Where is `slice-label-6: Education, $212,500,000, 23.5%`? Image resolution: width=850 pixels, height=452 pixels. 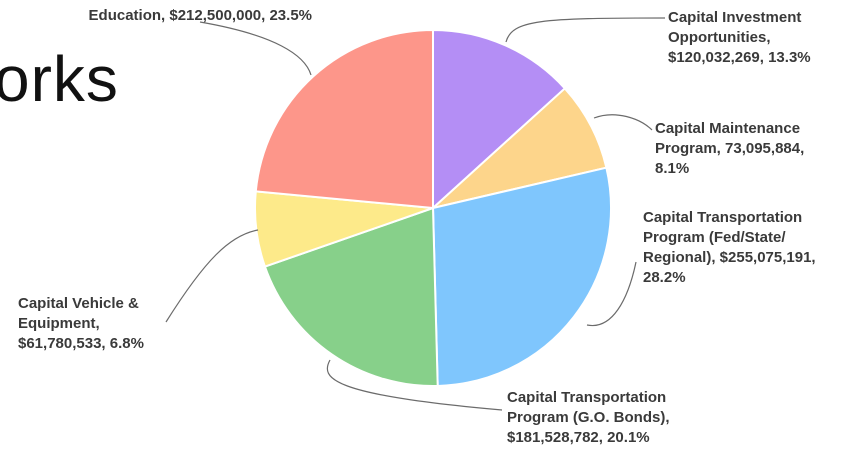 slice-label-6: Education, $212,500,000, 23.5% is located at coordinates (200, 15).